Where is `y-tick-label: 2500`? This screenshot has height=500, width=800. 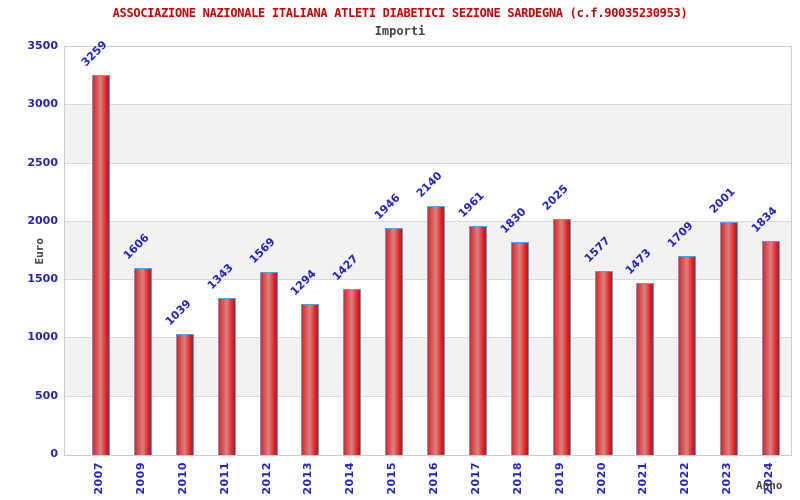
y-tick-label: 2500 is located at coordinates (42, 162).